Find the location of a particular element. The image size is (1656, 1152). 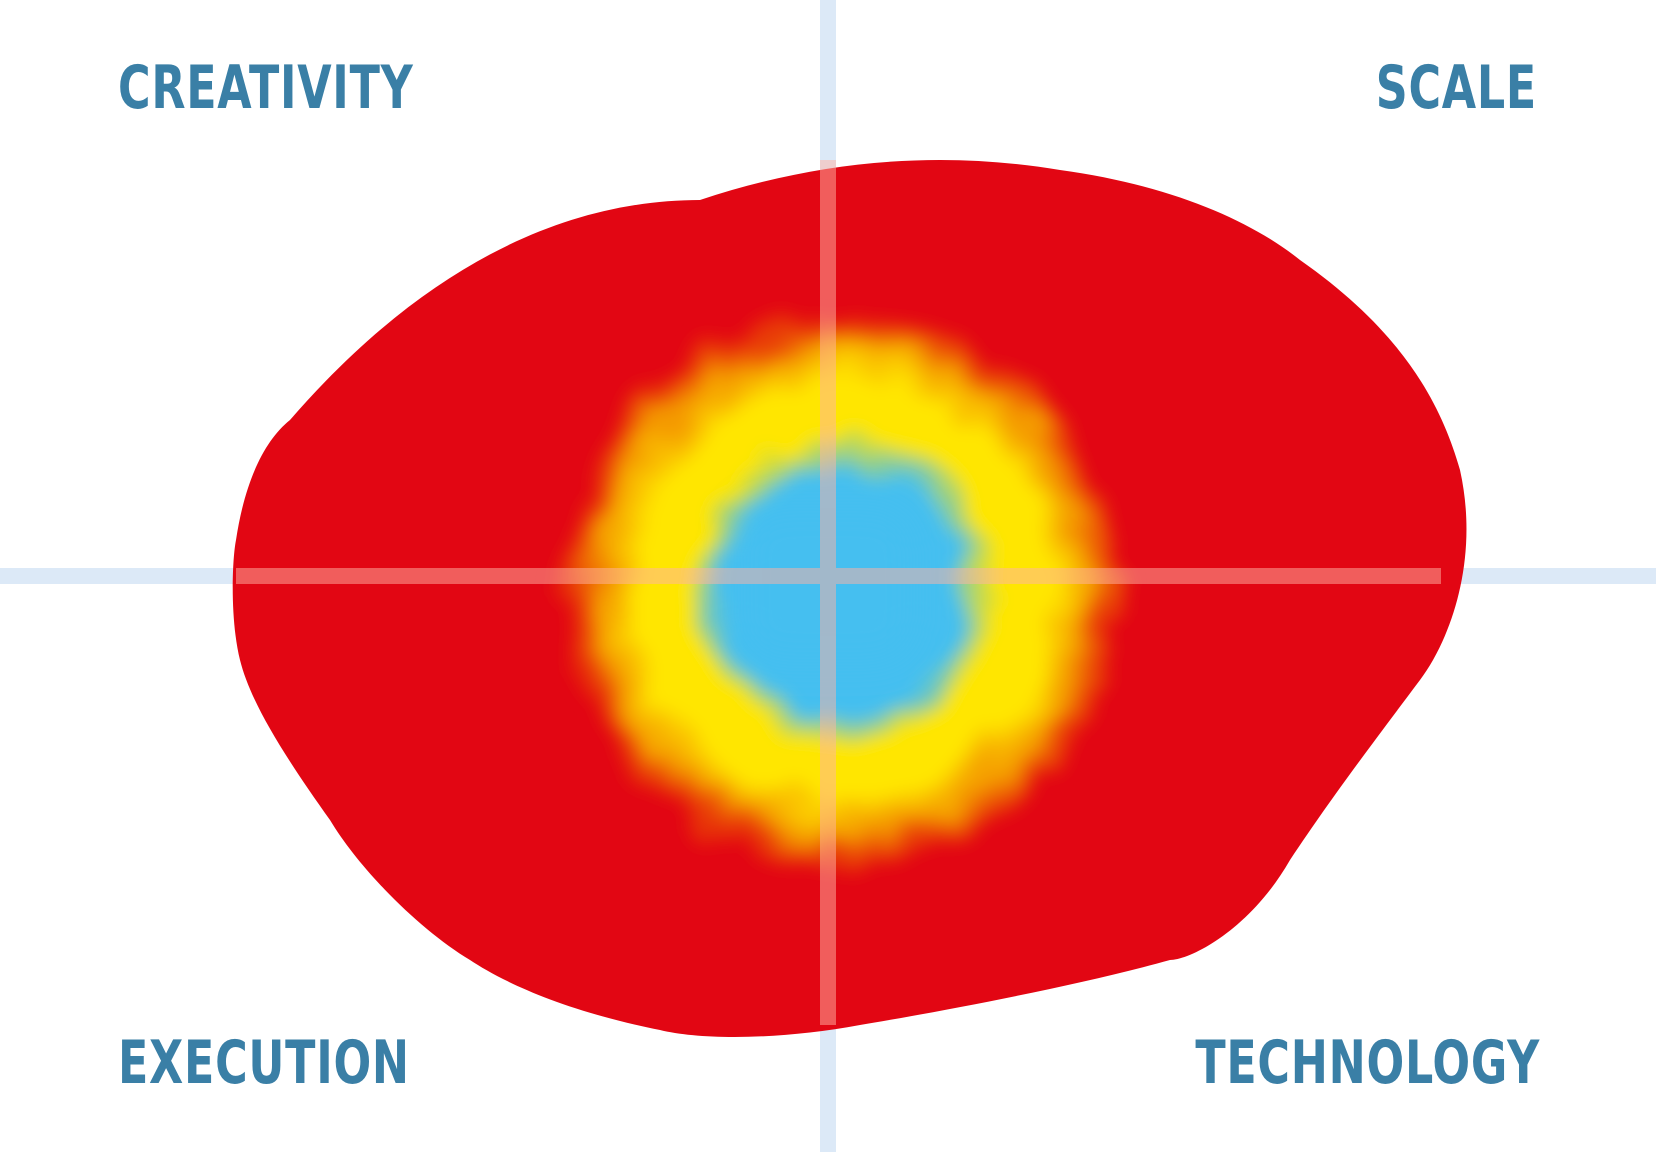

label-scale: SCALE is located at coordinates (1456, 87).